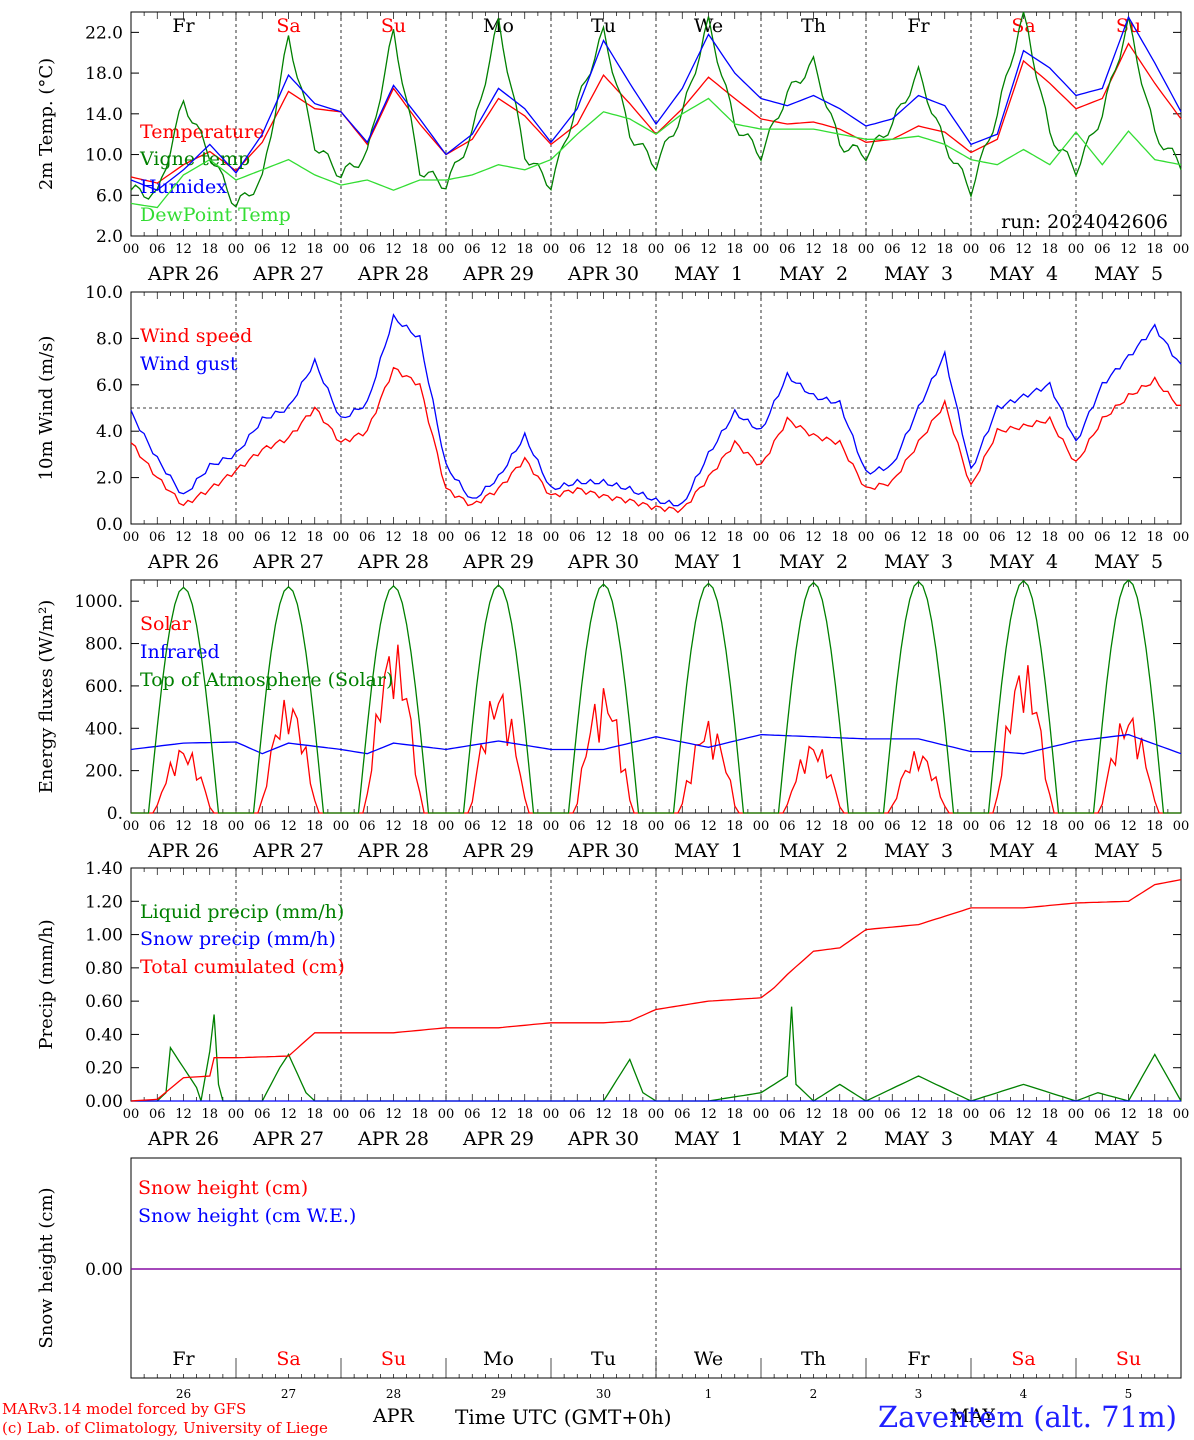  I want to click on y-tick-label: 0.00, so click(104, 1270).